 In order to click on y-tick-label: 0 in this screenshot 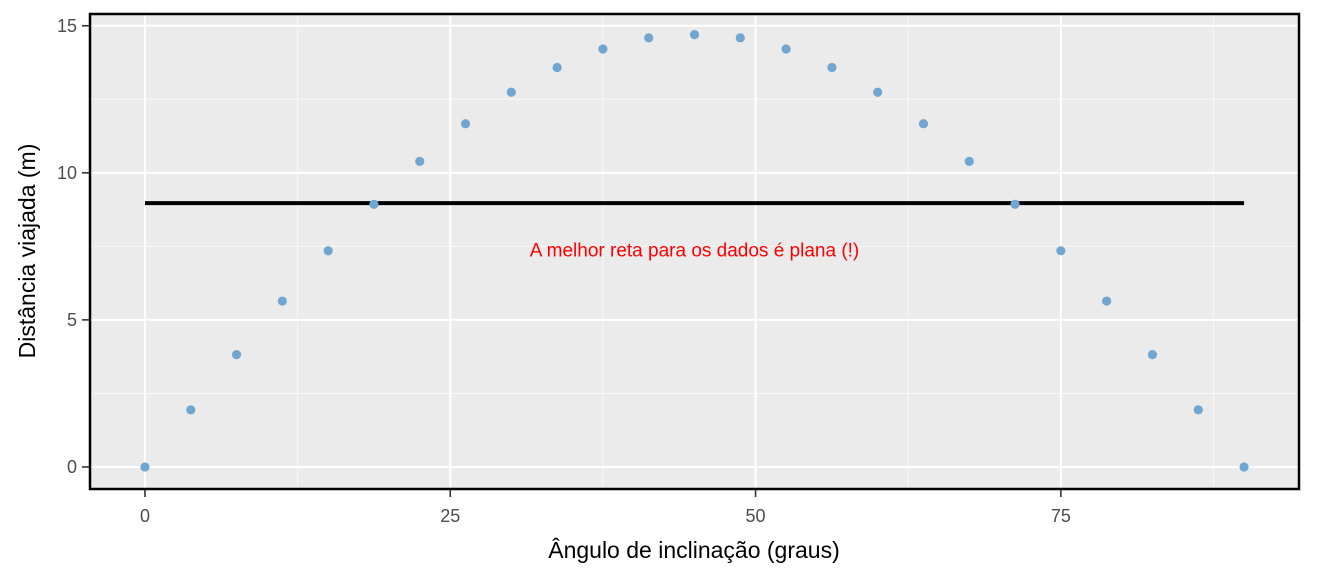, I will do `click(72, 467)`.